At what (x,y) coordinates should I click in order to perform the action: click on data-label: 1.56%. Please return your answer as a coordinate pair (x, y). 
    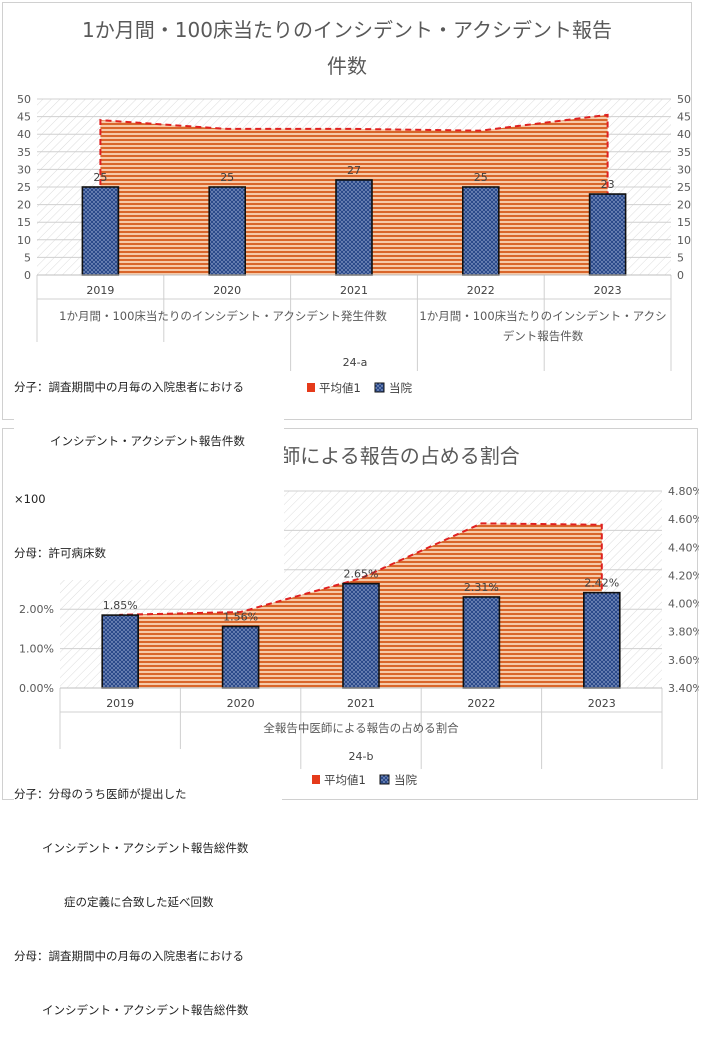
    Looking at the image, I should click on (240, 617).